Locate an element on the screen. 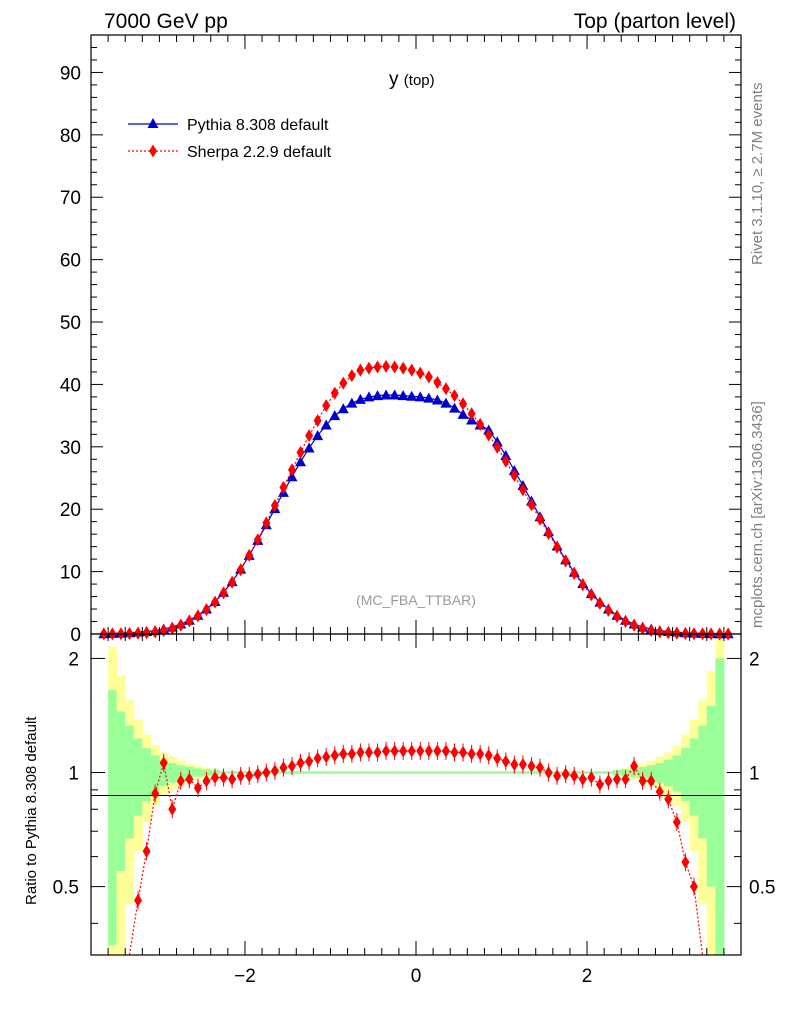 This screenshot has width=786, height=1024. plot-title-sub: (top) is located at coordinates (419, 80).